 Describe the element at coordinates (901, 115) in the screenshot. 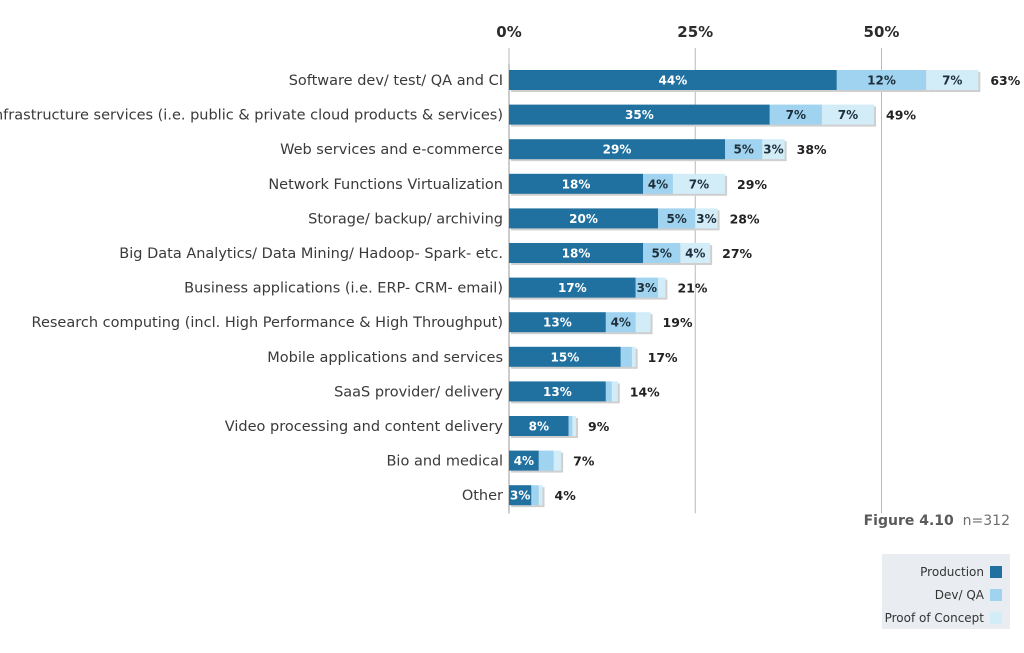

I see `total-label: 49%` at that location.